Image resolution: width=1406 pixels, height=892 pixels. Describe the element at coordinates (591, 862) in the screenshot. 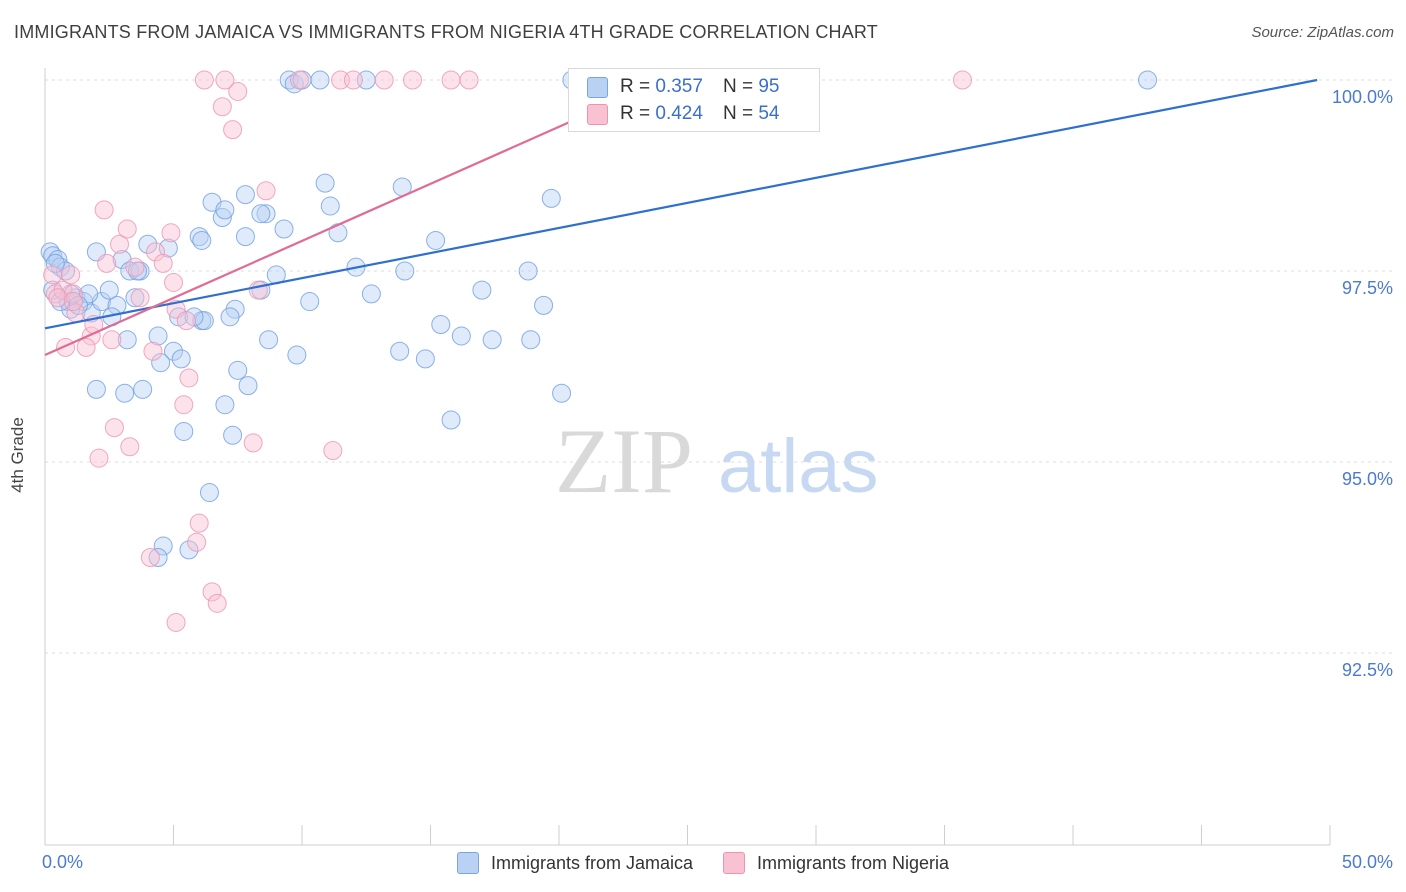

I see `jamaica-legend-label: Immigrants from Jamaica` at that location.